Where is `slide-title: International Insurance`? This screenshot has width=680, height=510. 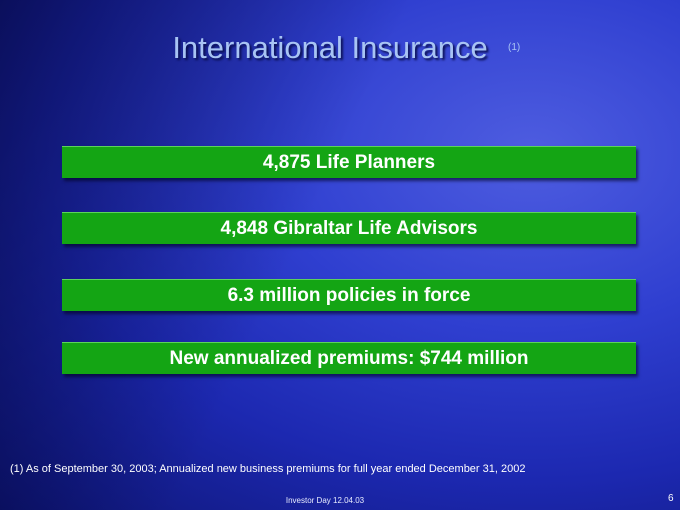 slide-title: International Insurance is located at coordinates (330, 47).